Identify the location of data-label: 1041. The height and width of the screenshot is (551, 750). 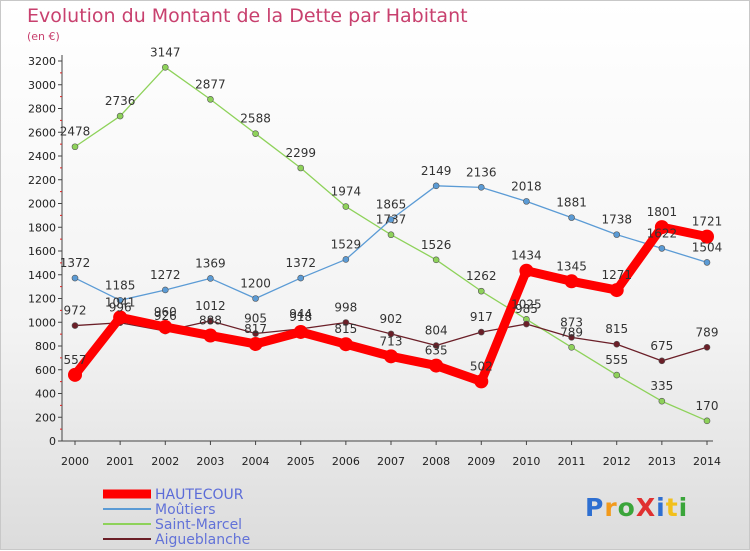
(120, 302).